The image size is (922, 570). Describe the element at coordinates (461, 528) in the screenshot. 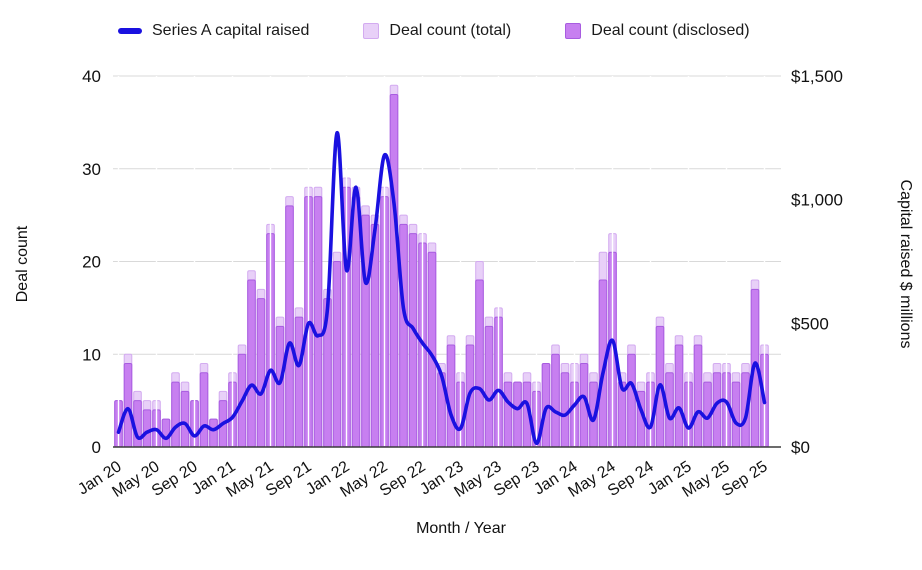

I see `x-axis-title: Month / Year` at that location.